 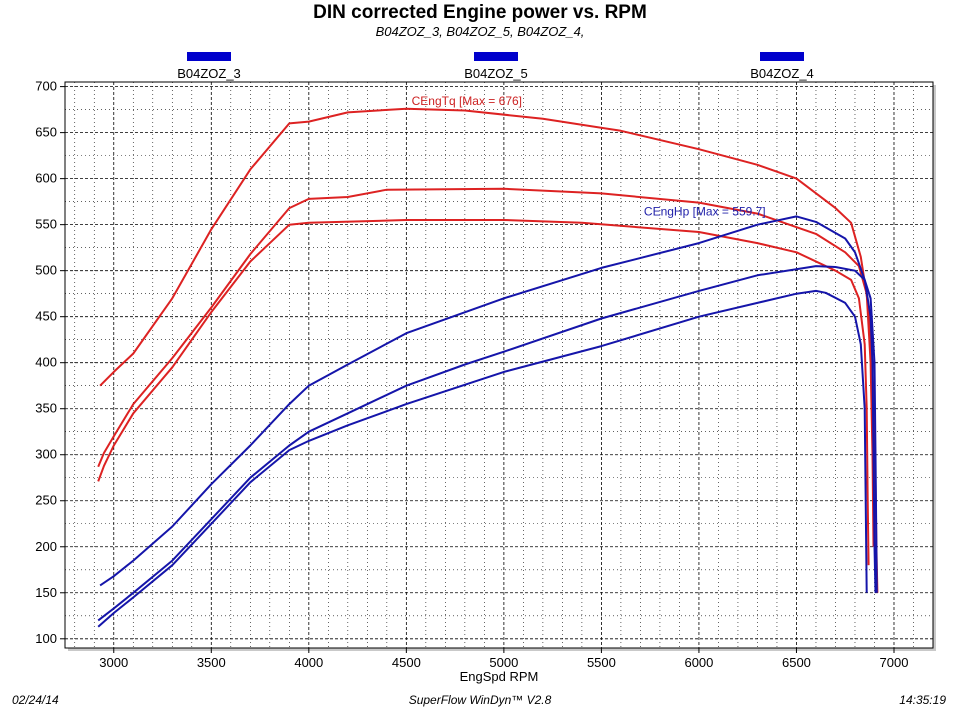 I want to click on legend: B04ZOZ_3 B04ZOZ_5 B04ZOZ_4, so click(x=495, y=66).